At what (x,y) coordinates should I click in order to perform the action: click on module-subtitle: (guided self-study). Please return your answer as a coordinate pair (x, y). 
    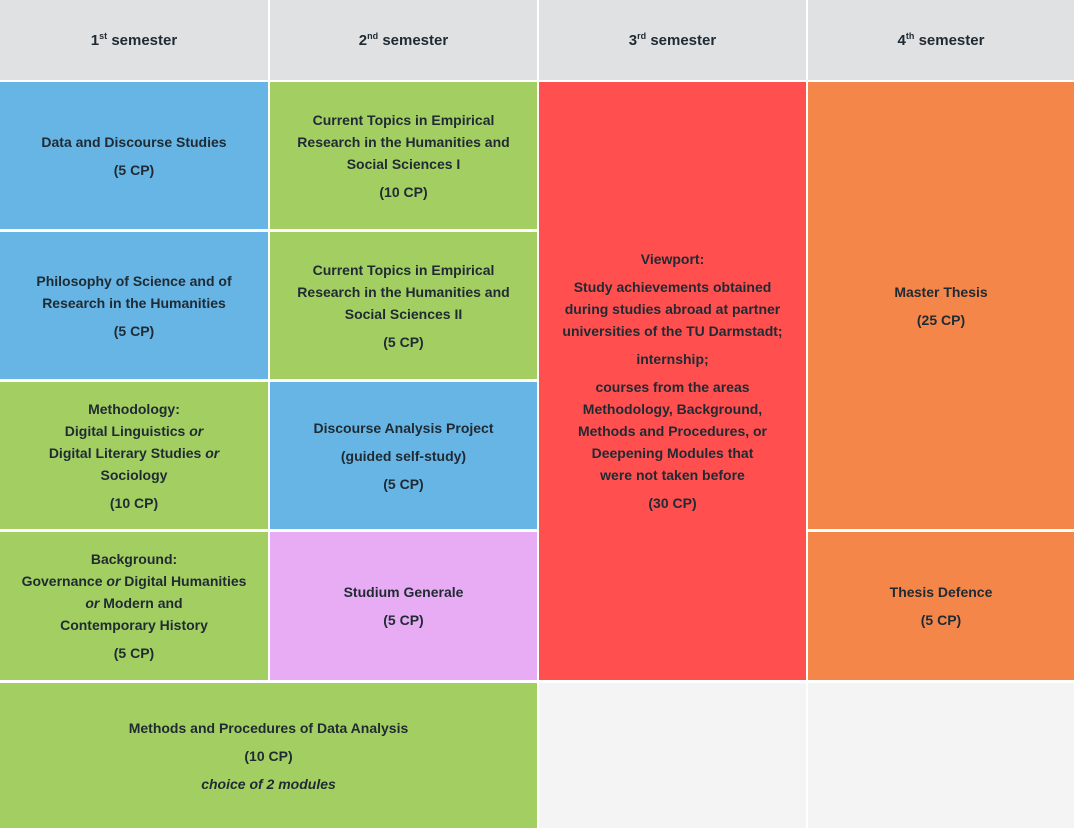
    Looking at the image, I should click on (403, 455).